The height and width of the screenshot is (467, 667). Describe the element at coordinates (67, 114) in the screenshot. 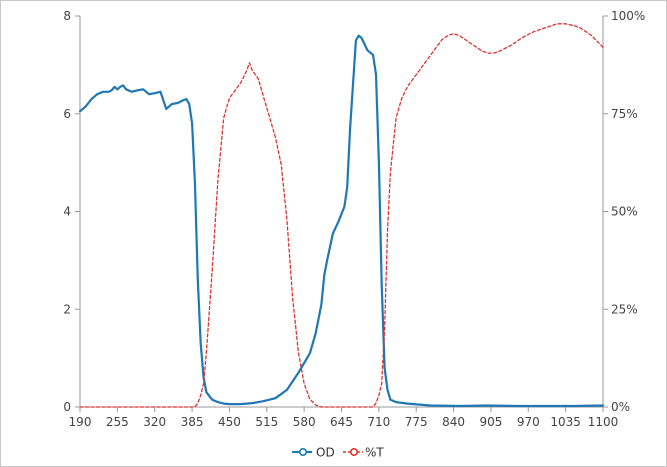

I see `y-left-tick-label: 6` at that location.